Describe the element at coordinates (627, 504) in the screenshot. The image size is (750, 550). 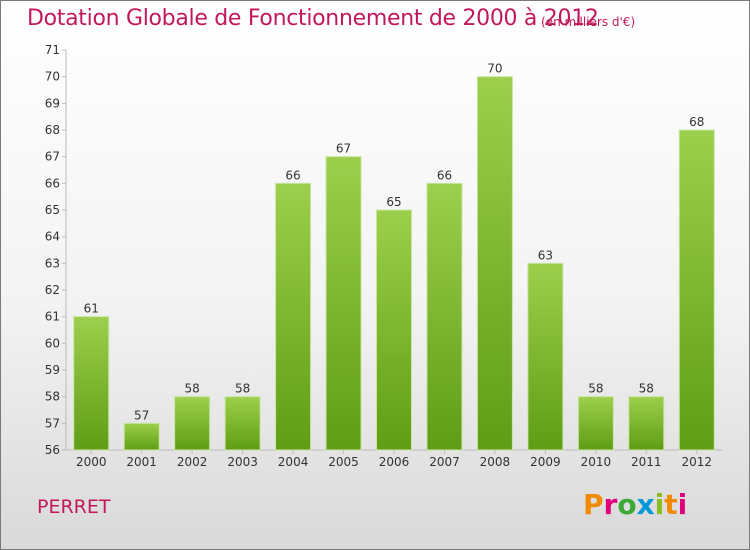
I see `logo-letter: o` at that location.